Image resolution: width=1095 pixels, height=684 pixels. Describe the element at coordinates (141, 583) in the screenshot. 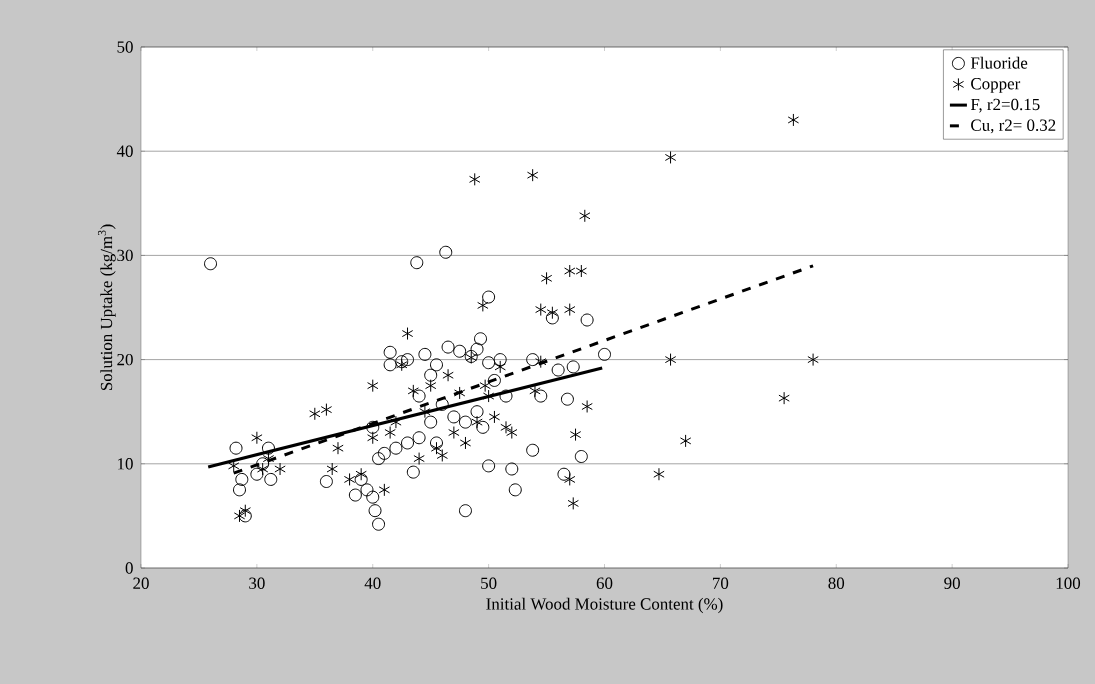

I see `x-tick-label: 20` at that location.